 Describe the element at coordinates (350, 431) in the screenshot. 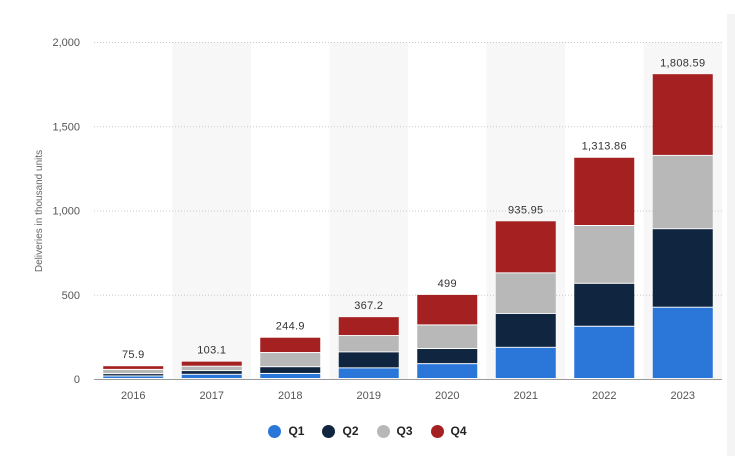

I see `legend-label: Q2` at that location.